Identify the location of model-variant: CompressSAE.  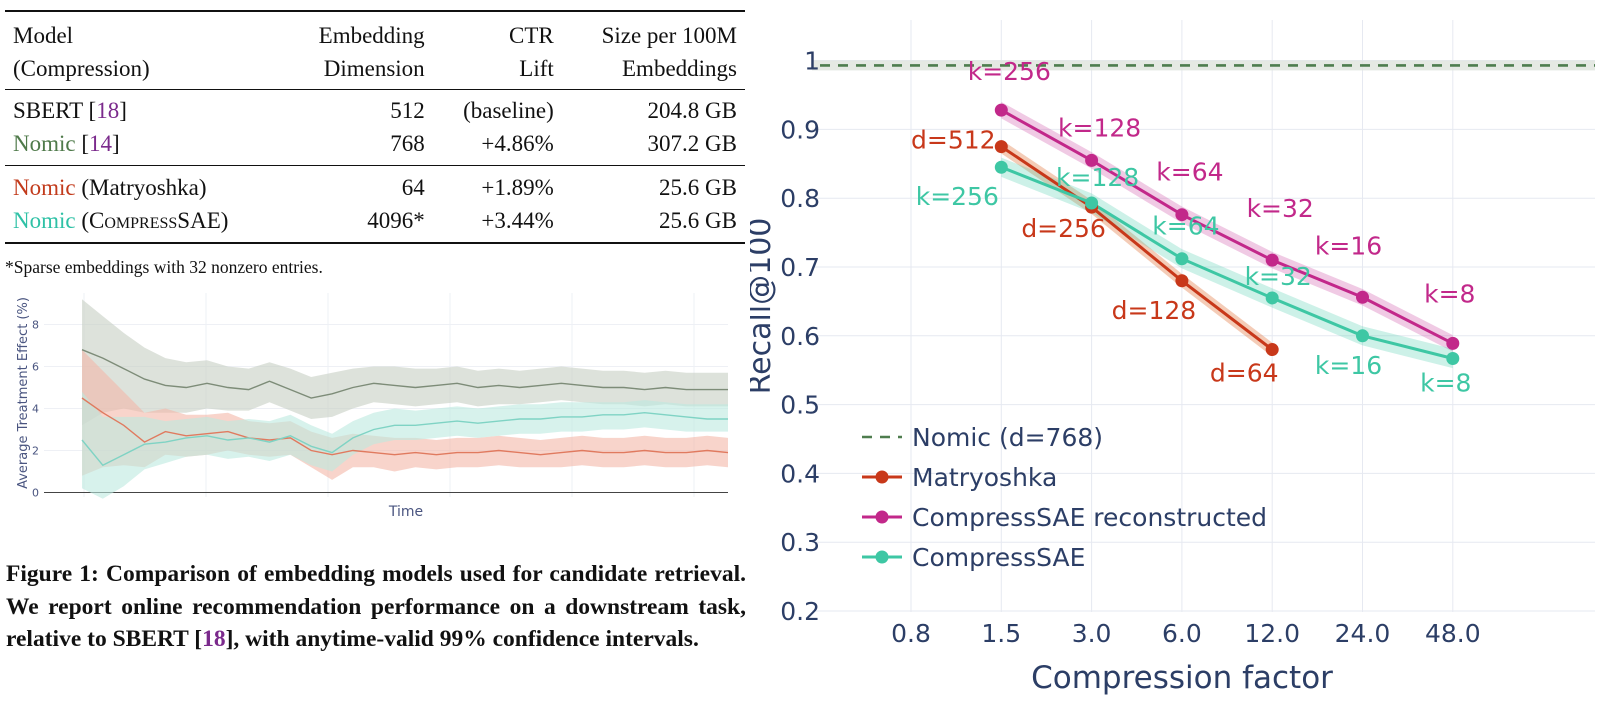
(155, 220).